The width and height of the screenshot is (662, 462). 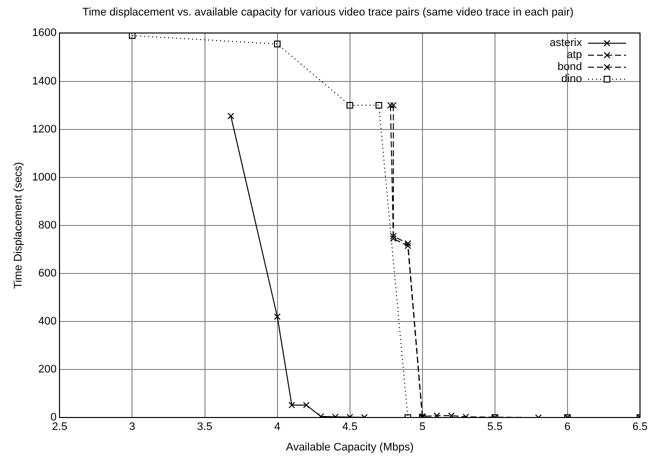 What do you see at coordinates (328, 12) in the screenshot?
I see `chart-title: Time displacement vs. available capacity for various video trace pairs (same video trace in each pair)` at bounding box center [328, 12].